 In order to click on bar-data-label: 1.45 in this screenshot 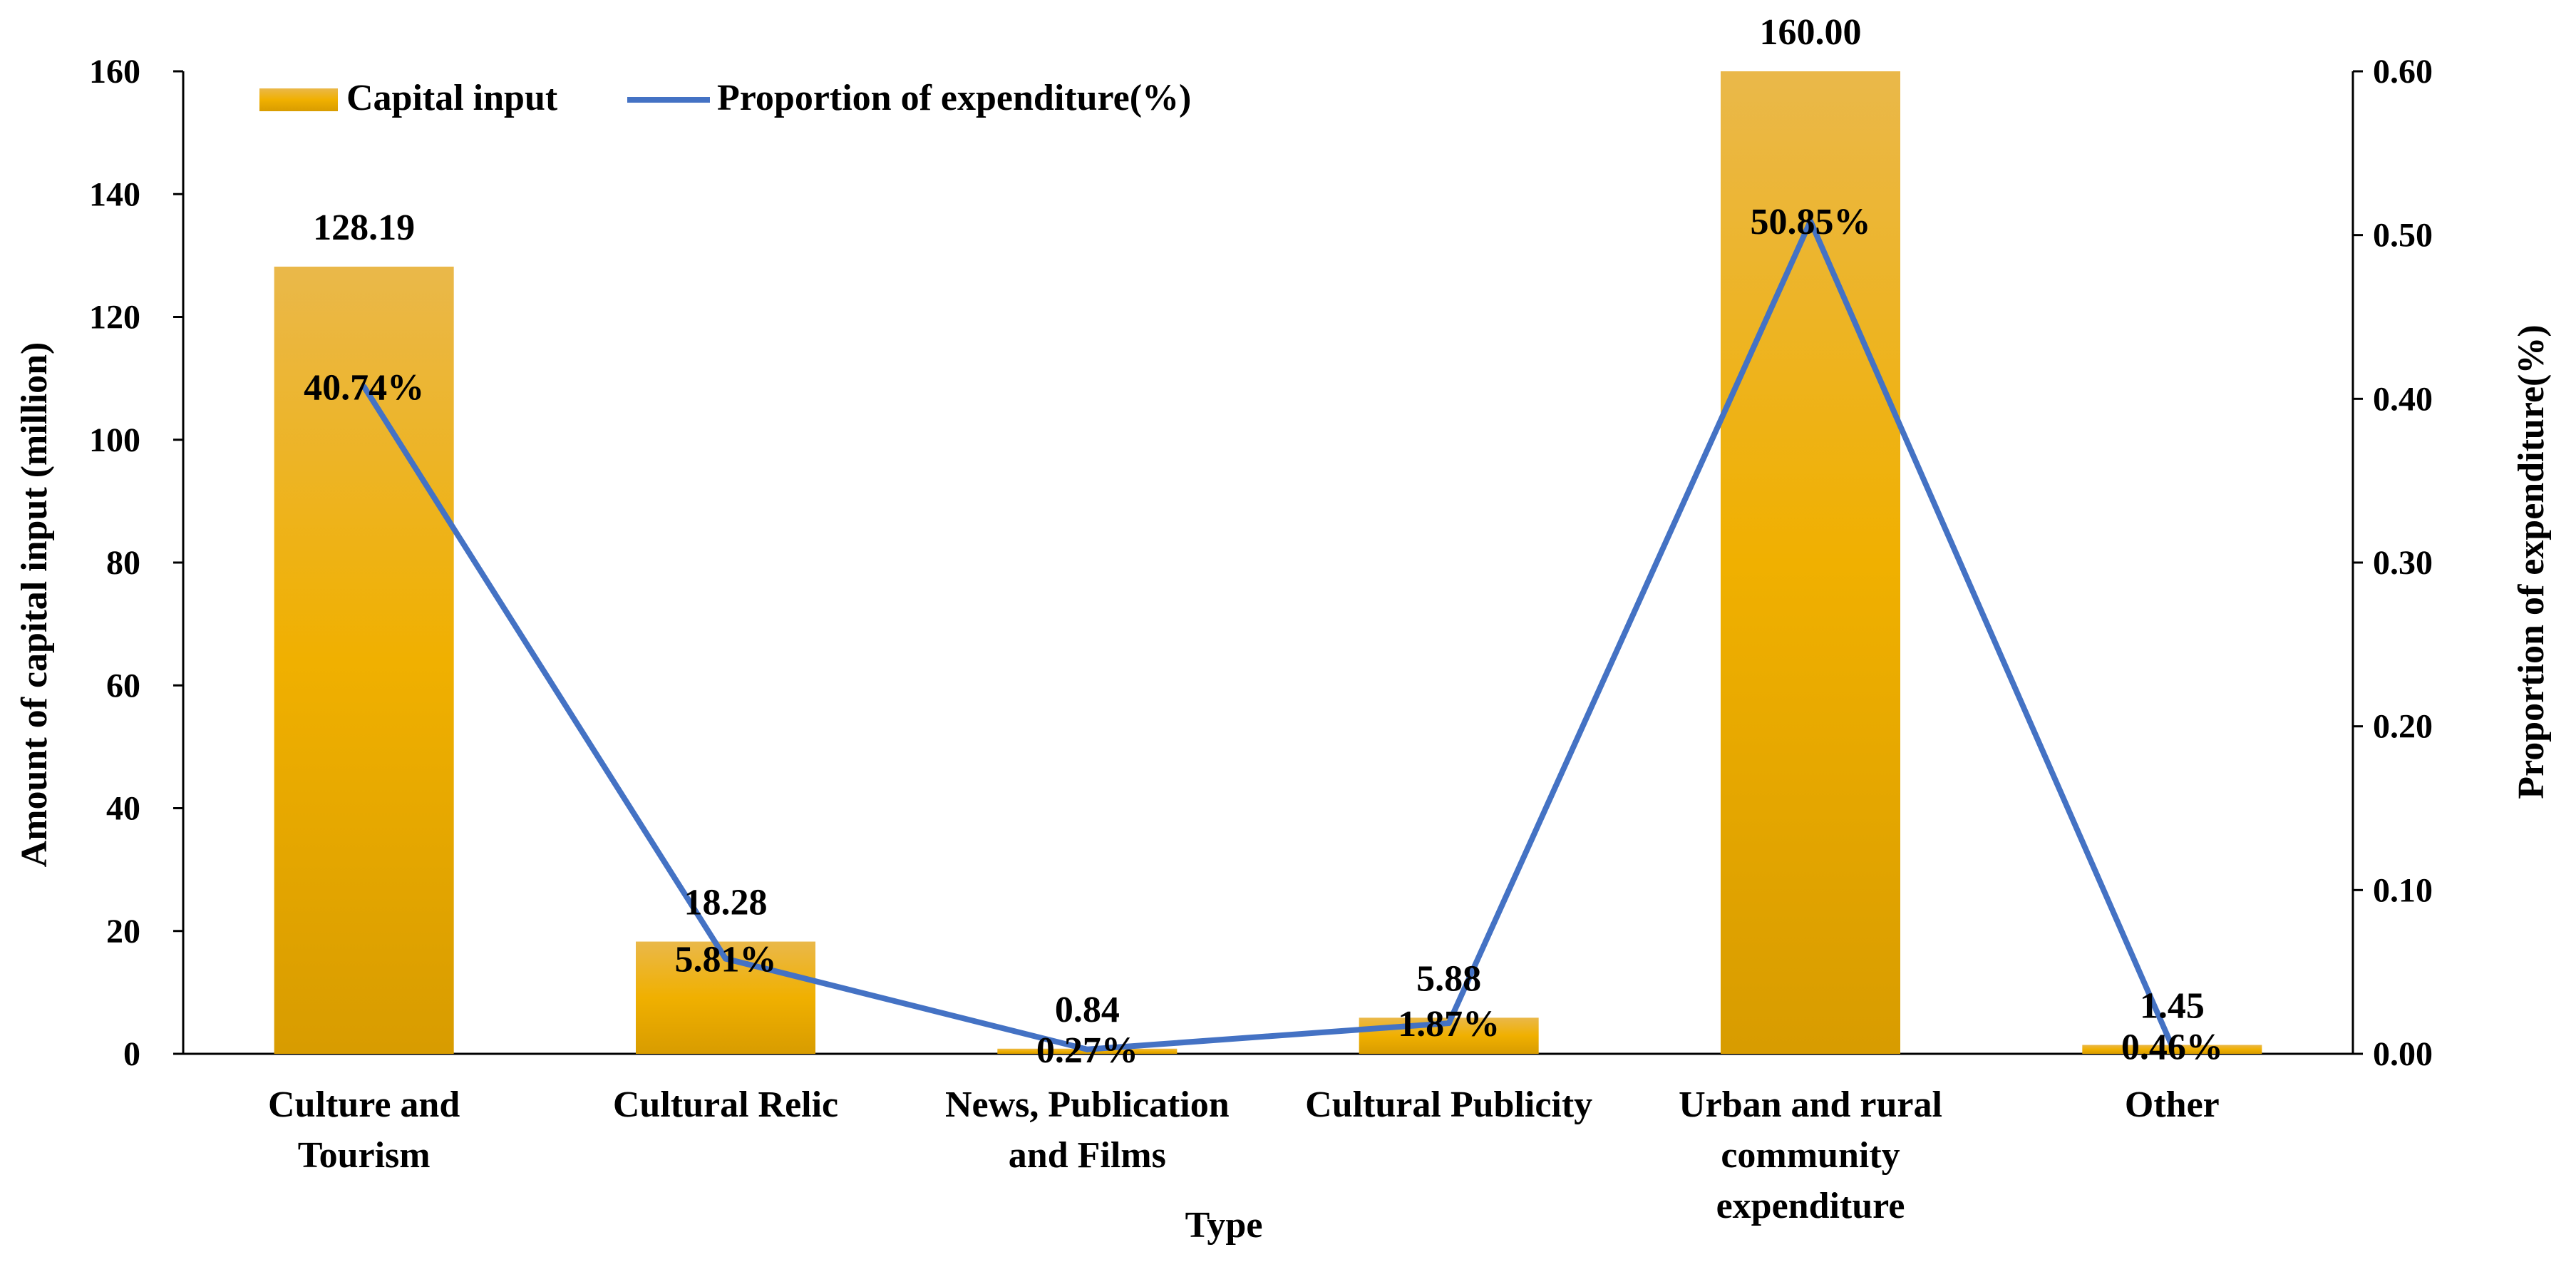, I will do `click(2172, 1006)`.